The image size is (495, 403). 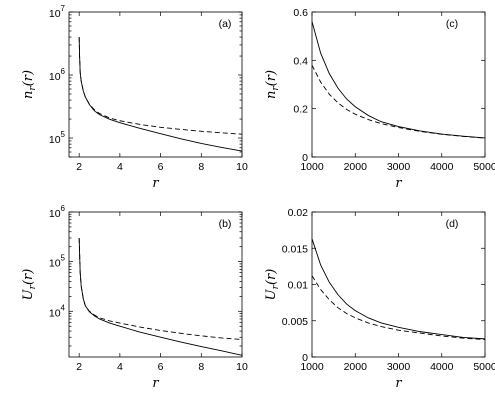 What do you see at coordinates (452, 224) in the screenshot?
I see `panel-label: (d)` at bounding box center [452, 224].